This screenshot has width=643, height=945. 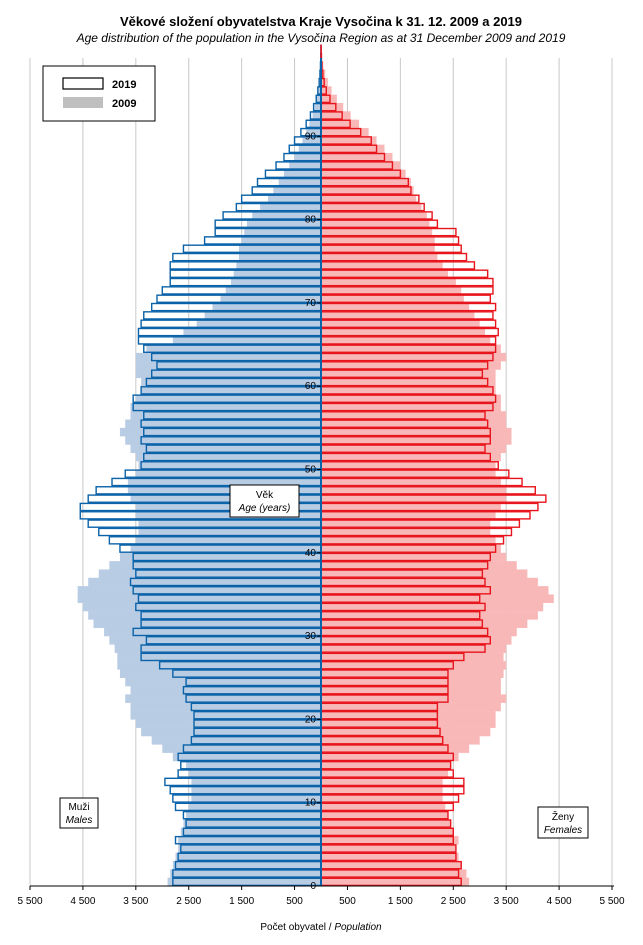 I want to click on males-label-en: Males, so click(x=79, y=820).